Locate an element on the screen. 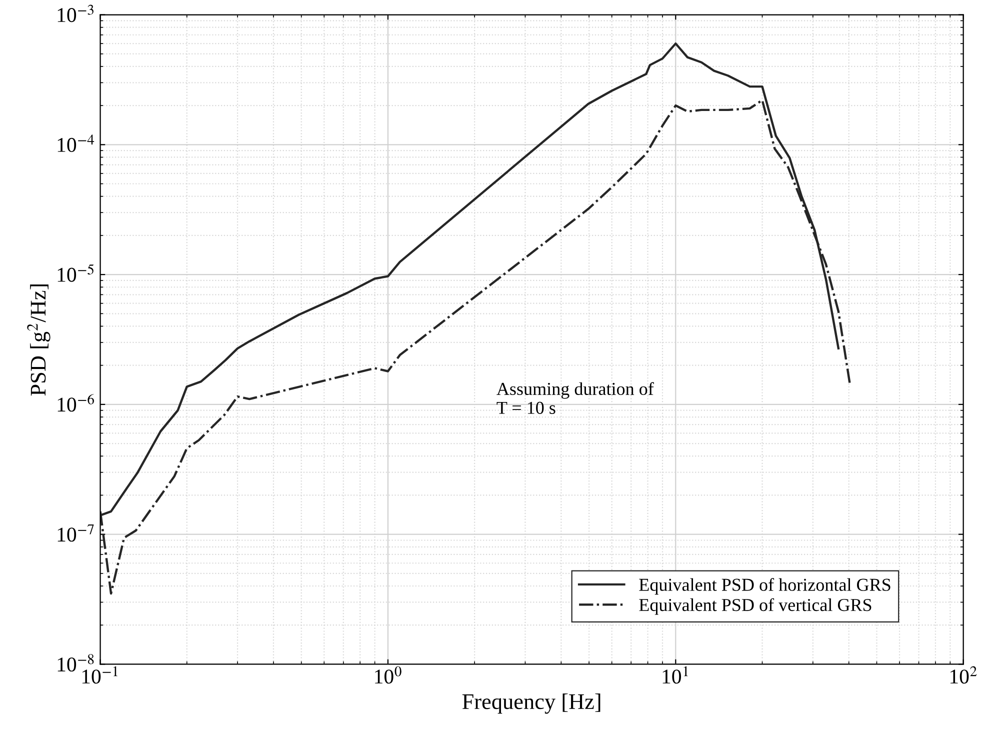  y-tick-label: 10$^{−3}$ is located at coordinates (76, 13).